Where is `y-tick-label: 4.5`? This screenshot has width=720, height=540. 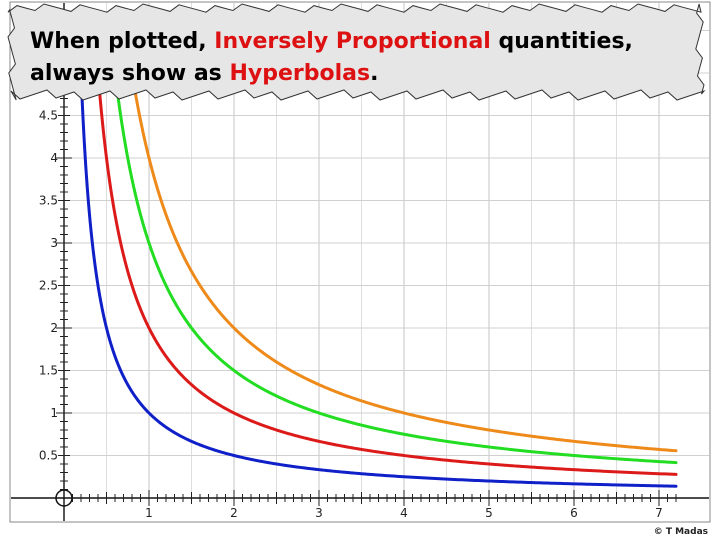 y-tick-label: 4.5 is located at coordinates (48, 116).